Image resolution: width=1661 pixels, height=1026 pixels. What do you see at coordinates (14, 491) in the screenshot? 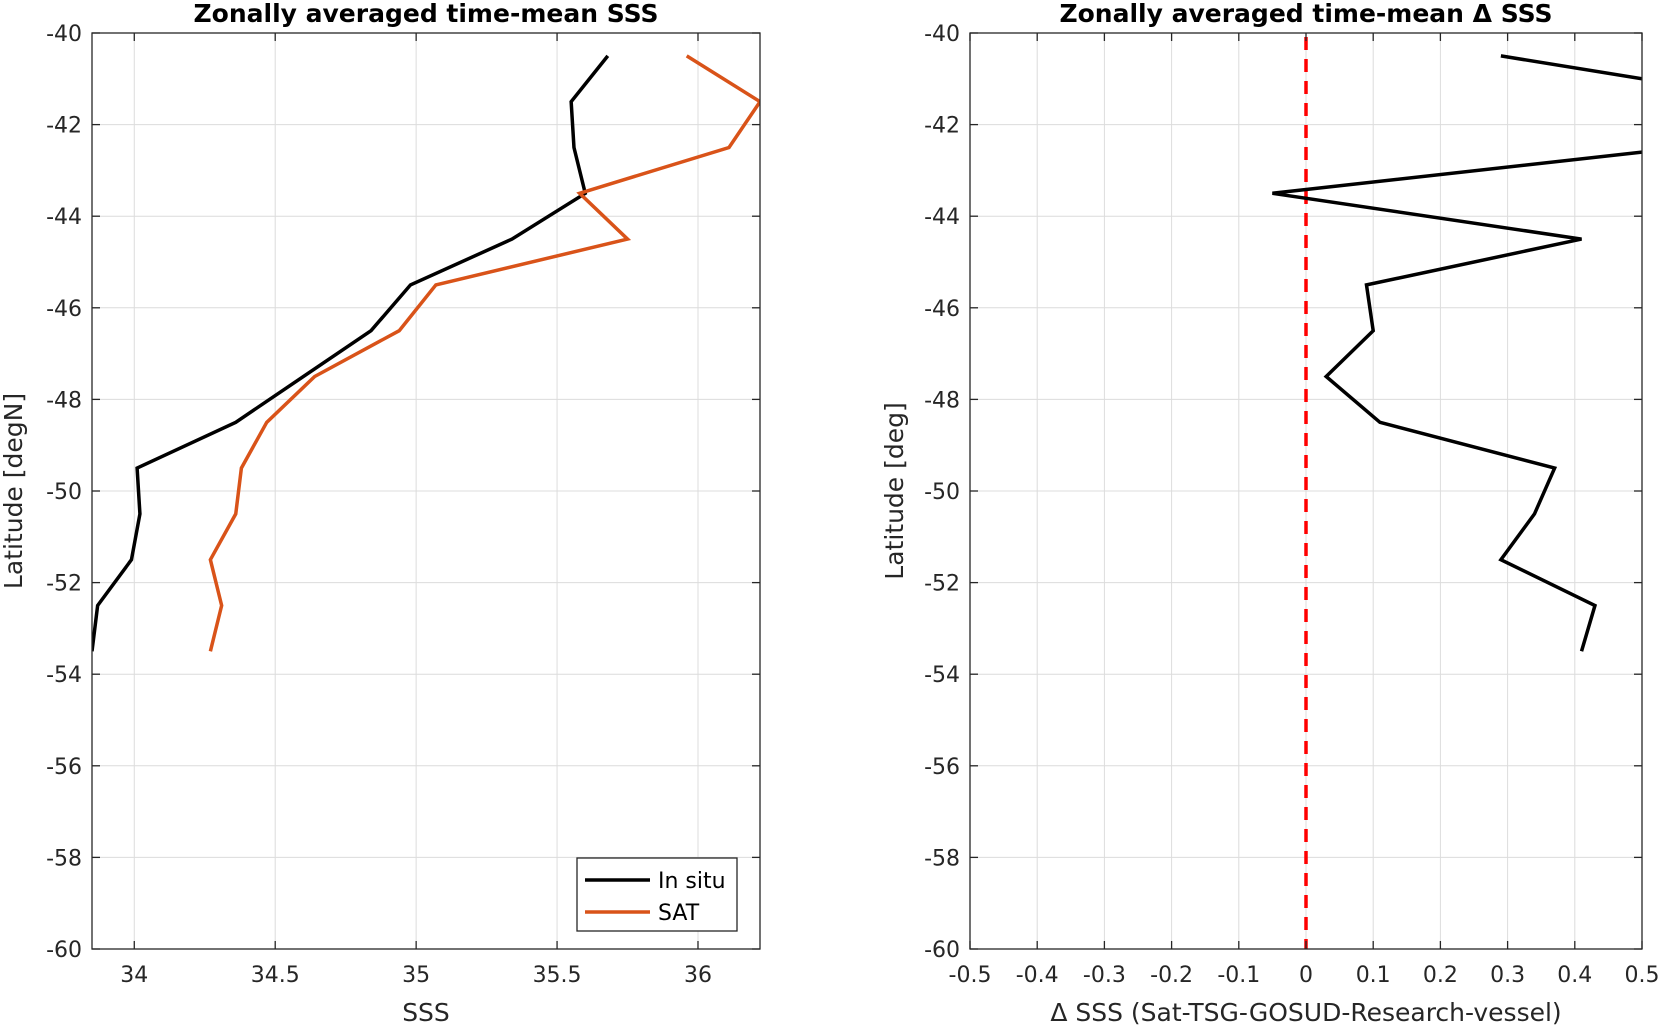
I see `sss-y-axis-label: Latitude [degN]` at bounding box center [14, 491].